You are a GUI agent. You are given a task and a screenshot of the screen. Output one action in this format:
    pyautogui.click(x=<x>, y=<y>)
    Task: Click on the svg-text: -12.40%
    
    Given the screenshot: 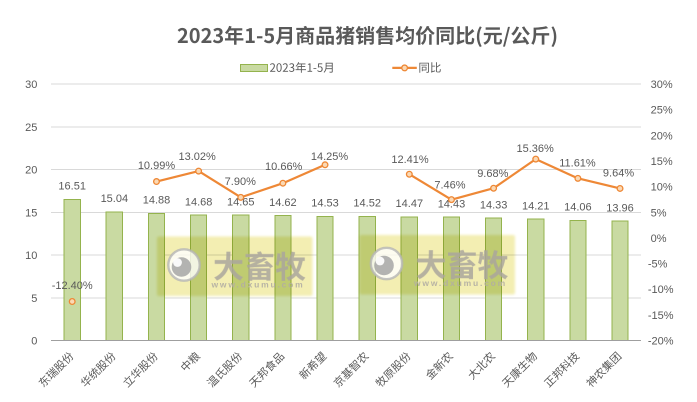 What is the action you would take?
    pyautogui.click(x=72, y=286)
    